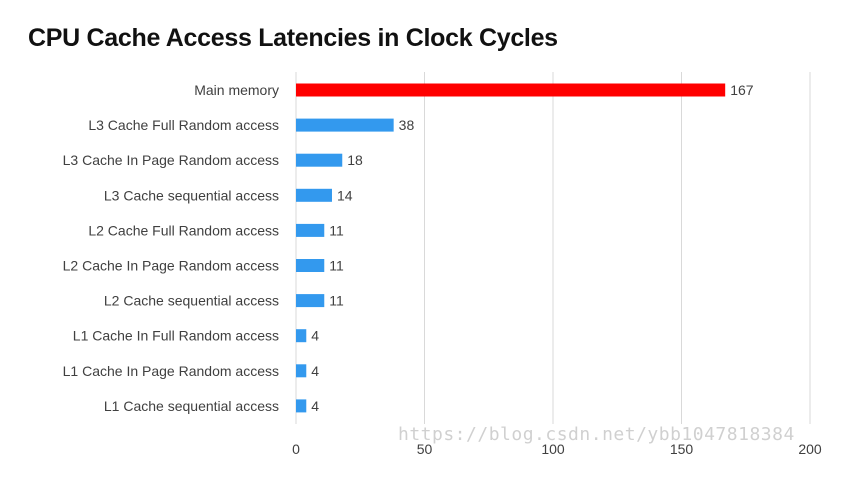 The height and width of the screenshot is (480, 864). I want to click on category-label: L1 Cache In Page Random access, so click(171, 371).